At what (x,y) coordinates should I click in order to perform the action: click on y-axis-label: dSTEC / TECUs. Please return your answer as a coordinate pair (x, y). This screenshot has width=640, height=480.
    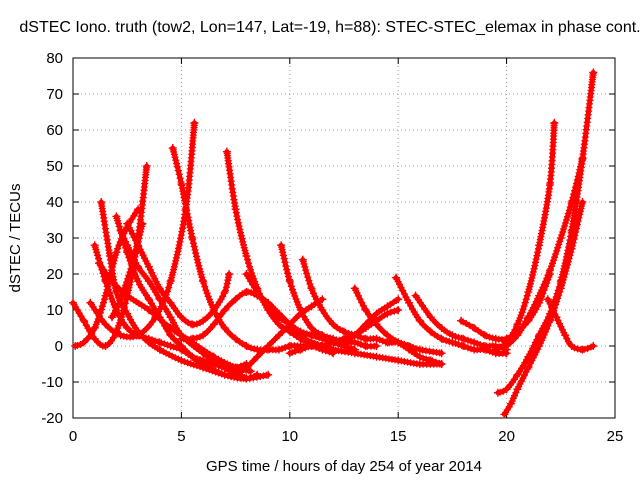
    Looking at the image, I should click on (15, 238).